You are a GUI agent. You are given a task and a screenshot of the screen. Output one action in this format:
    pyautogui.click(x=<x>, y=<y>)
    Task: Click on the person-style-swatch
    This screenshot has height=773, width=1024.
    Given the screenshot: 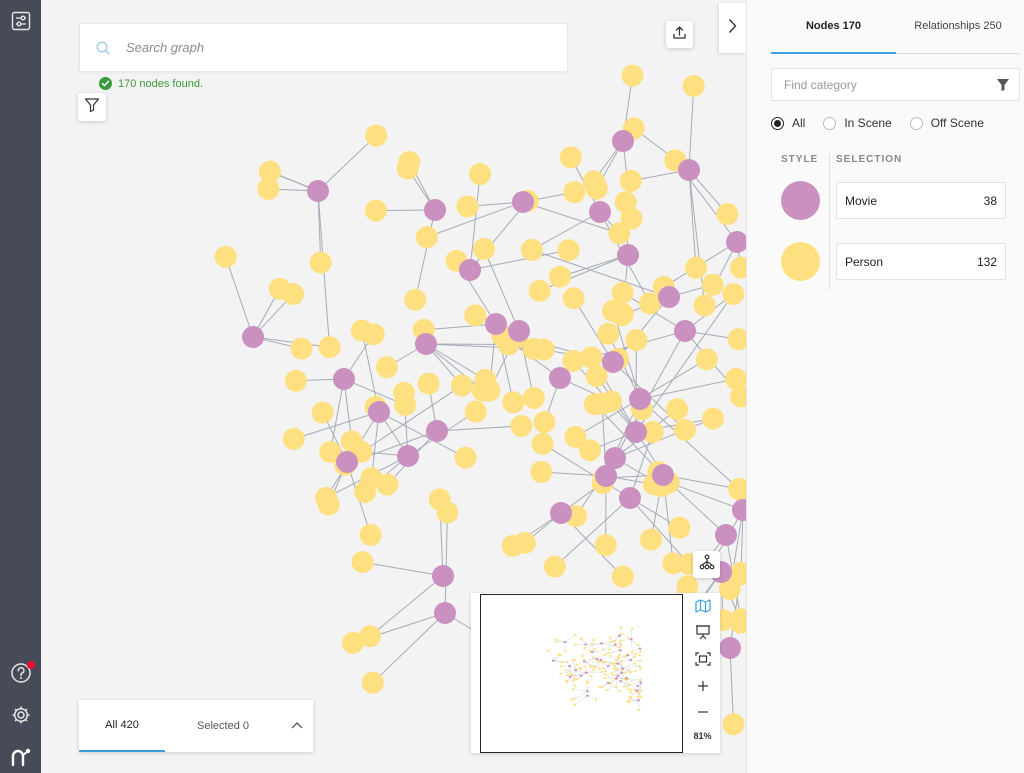 What is the action you would take?
    pyautogui.click(x=800, y=261)
    